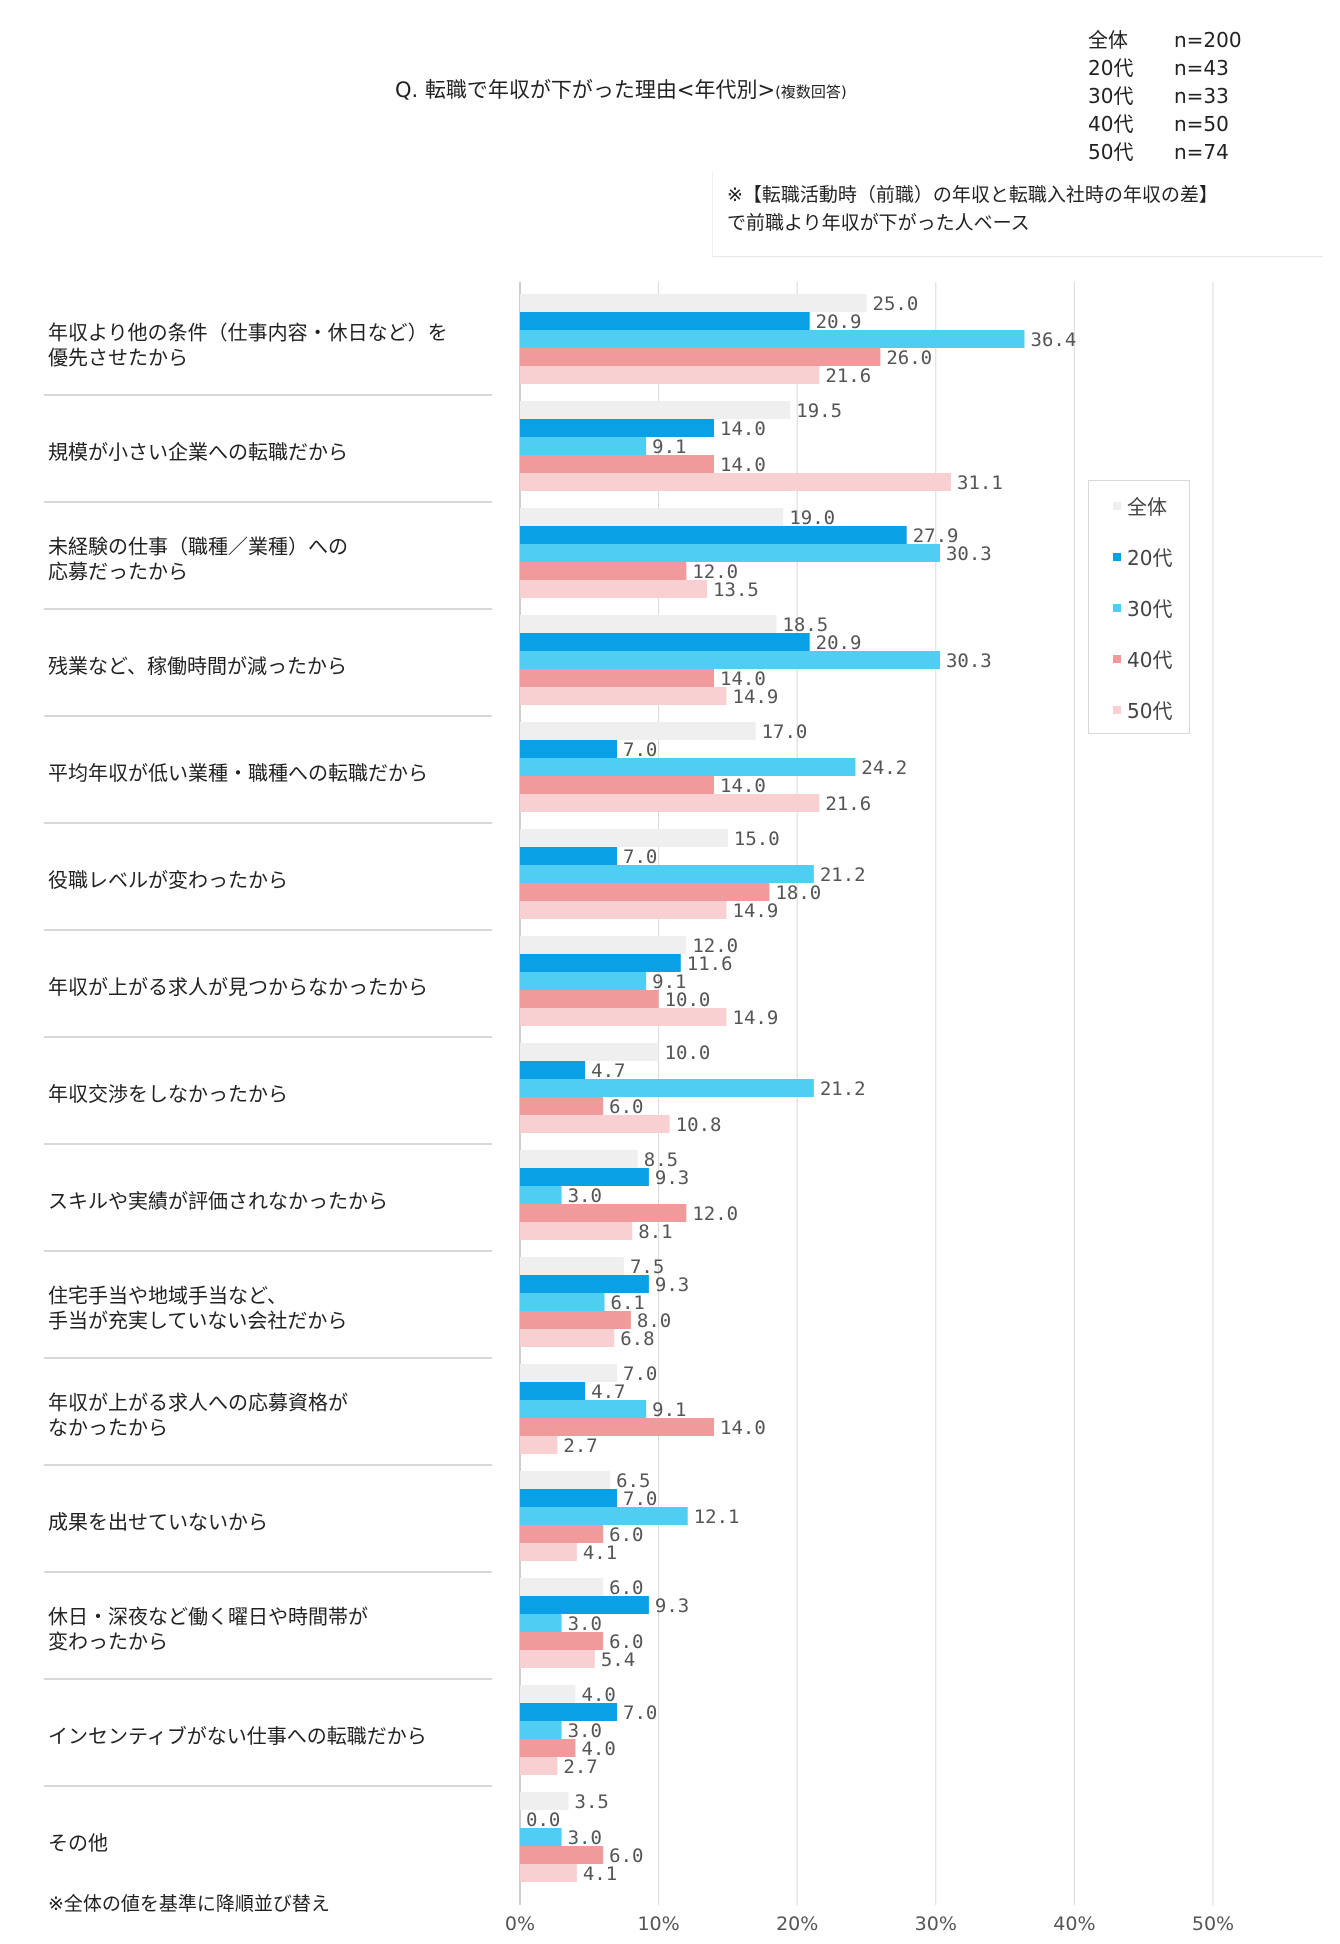  What do you see at coordinates (640, 750) in the screenshot?
I see `data-label: 7.0` at bounding box center [640, 750].